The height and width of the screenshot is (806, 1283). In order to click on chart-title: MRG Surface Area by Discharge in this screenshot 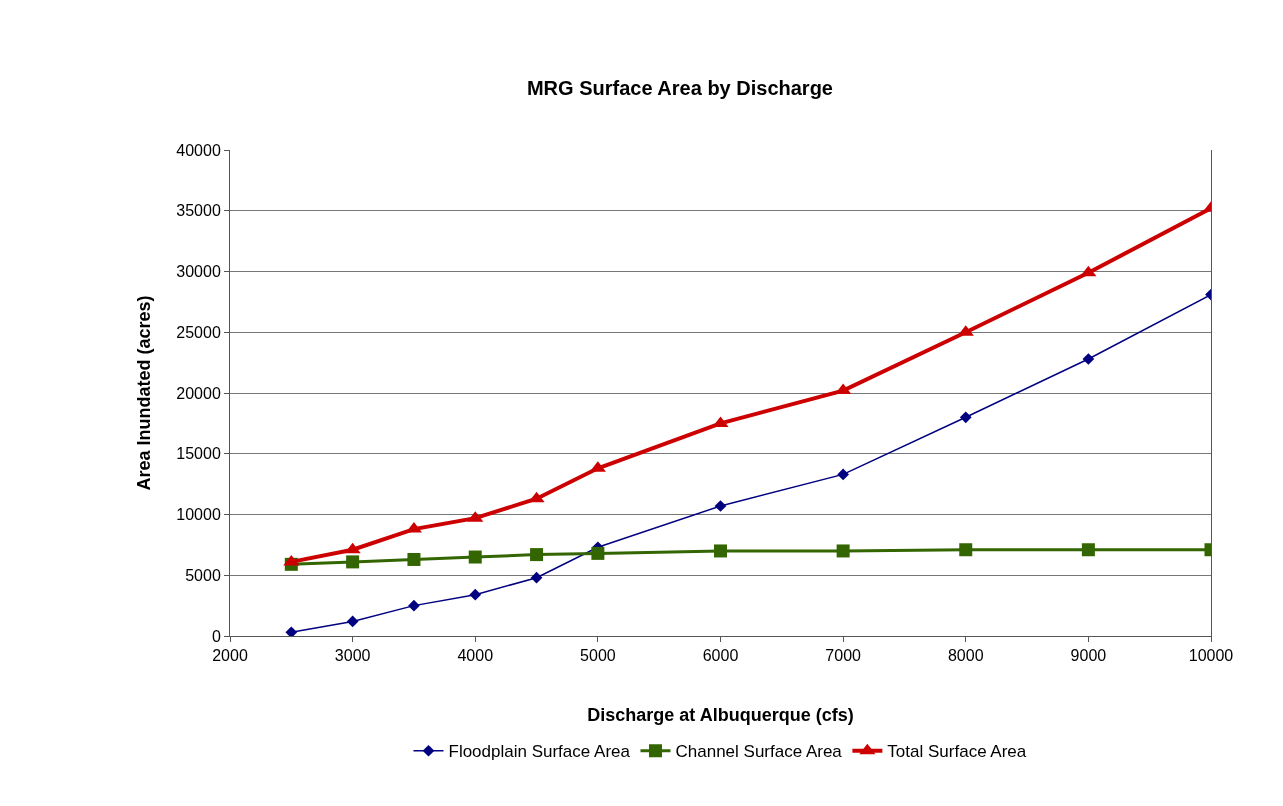, I will do `click(680, 87)`.